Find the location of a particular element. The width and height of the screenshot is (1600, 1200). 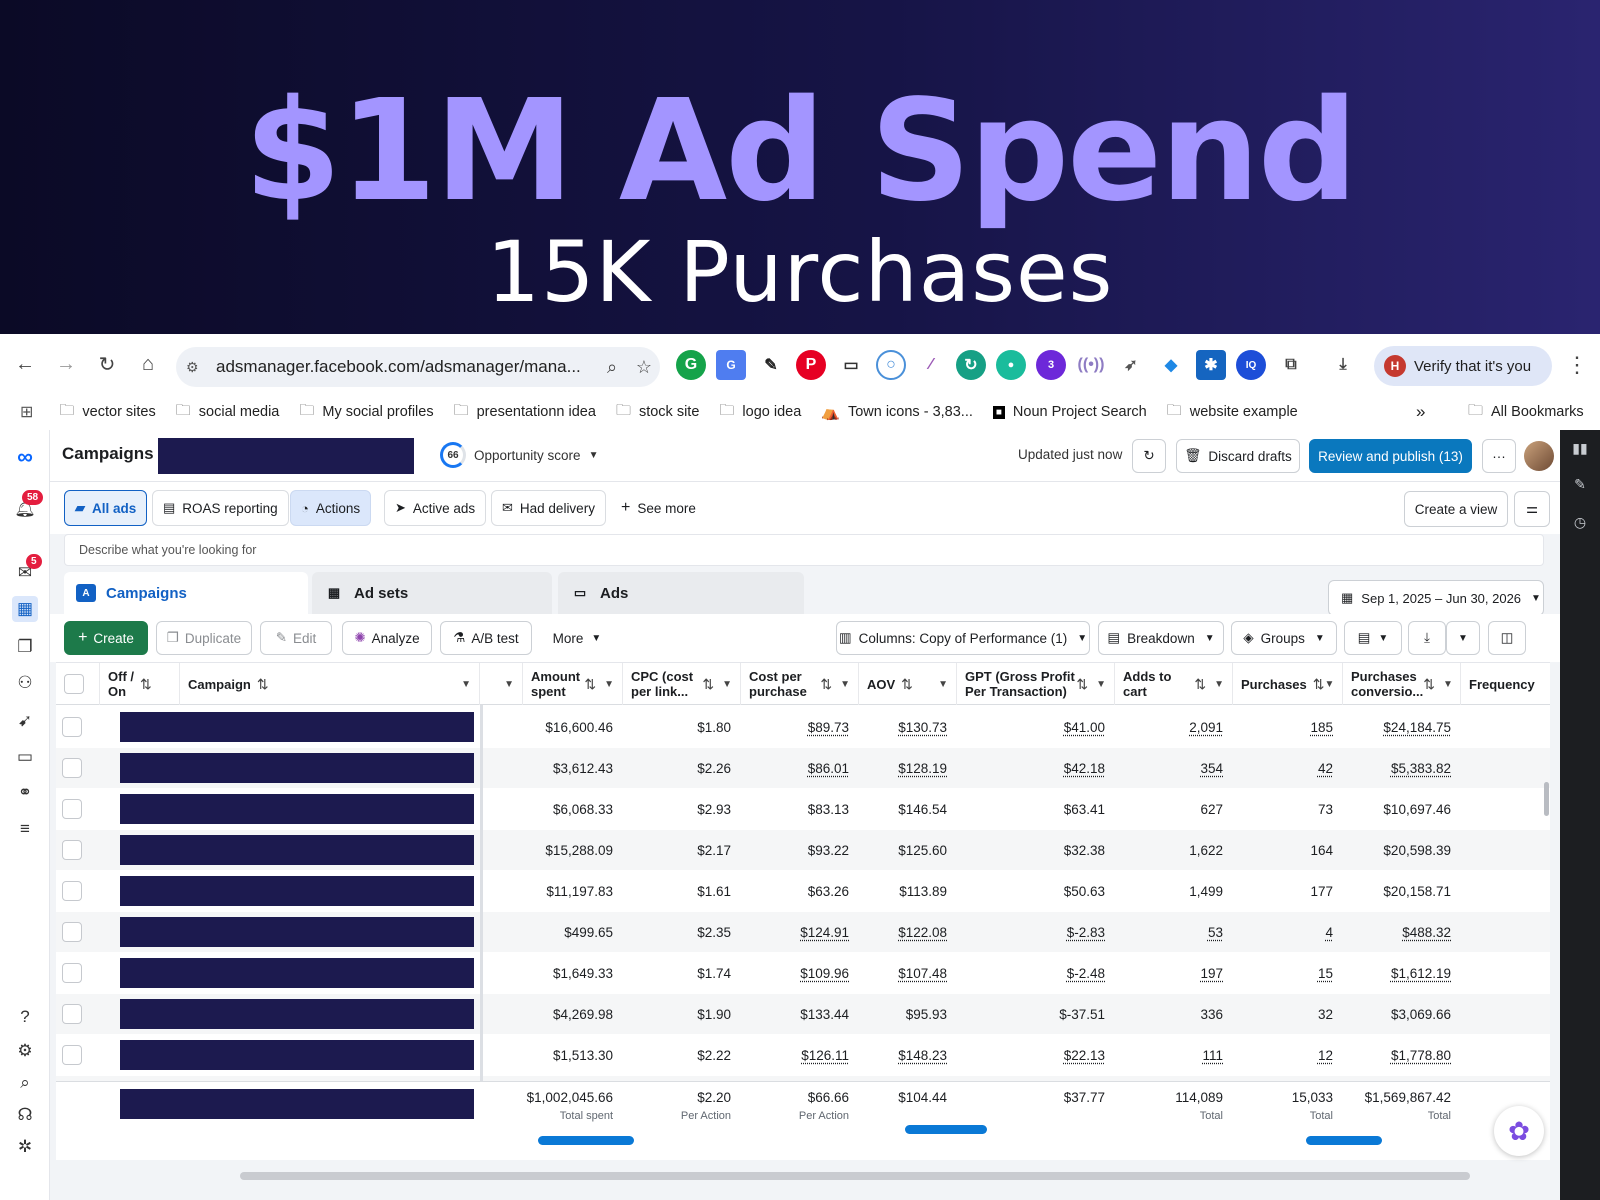

header-cpc: CPC (cost per link... ⇅ ▼ is located at coordinates (682, 684).